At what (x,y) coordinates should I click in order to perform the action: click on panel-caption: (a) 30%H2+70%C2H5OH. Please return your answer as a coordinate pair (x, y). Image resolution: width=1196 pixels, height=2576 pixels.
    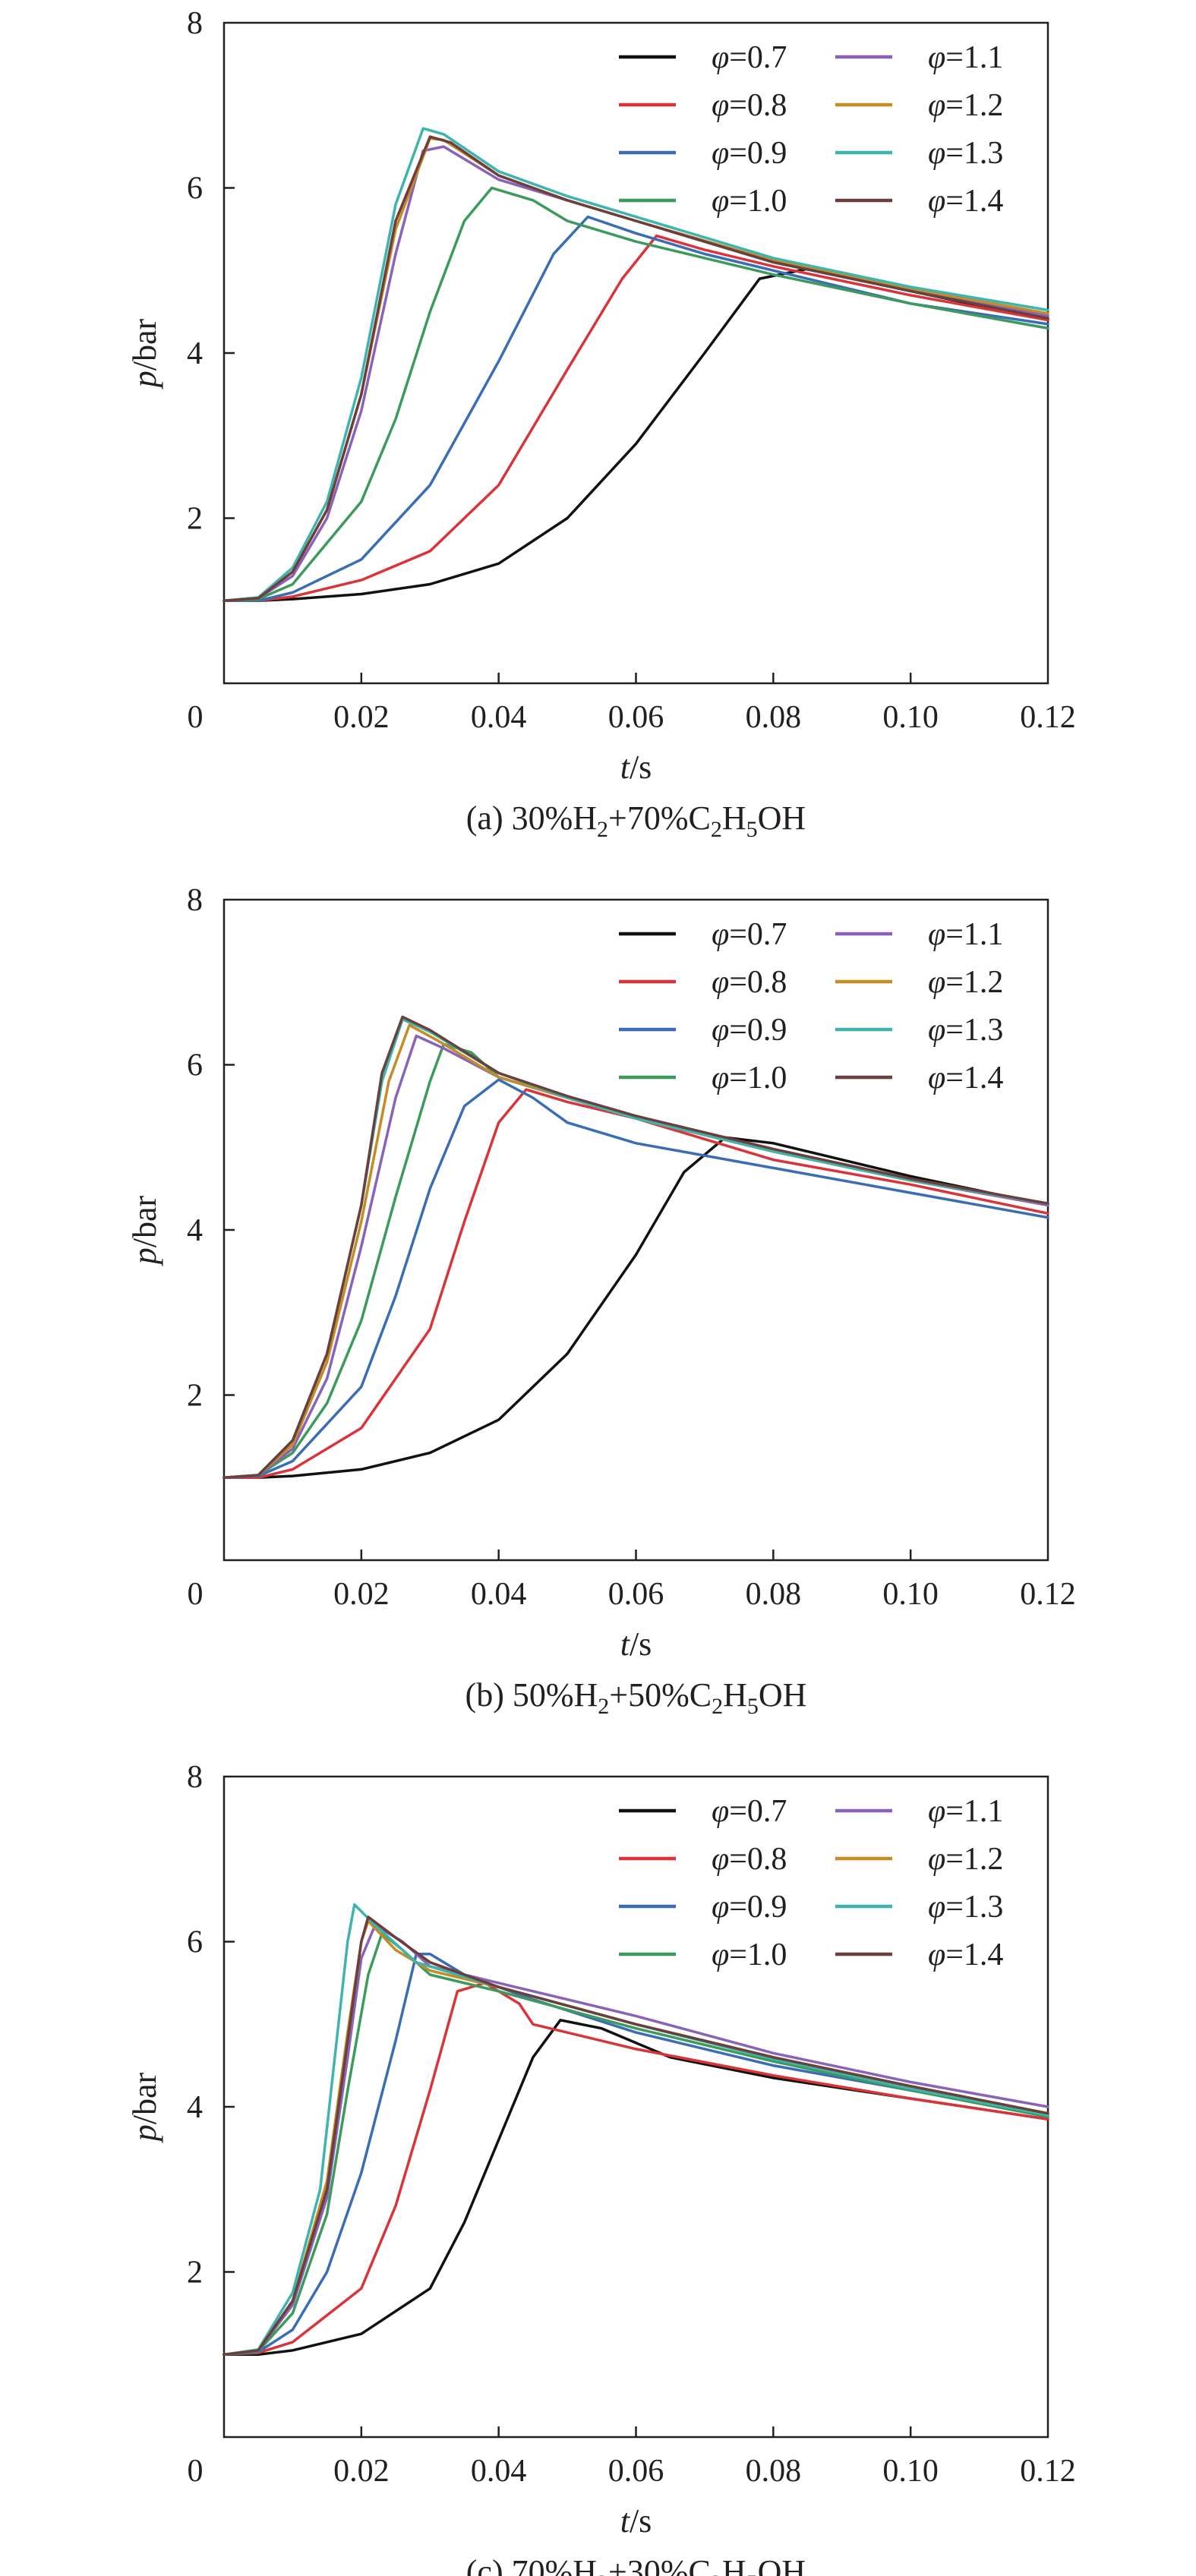
    Looking at the image, I should click on (636, 820).